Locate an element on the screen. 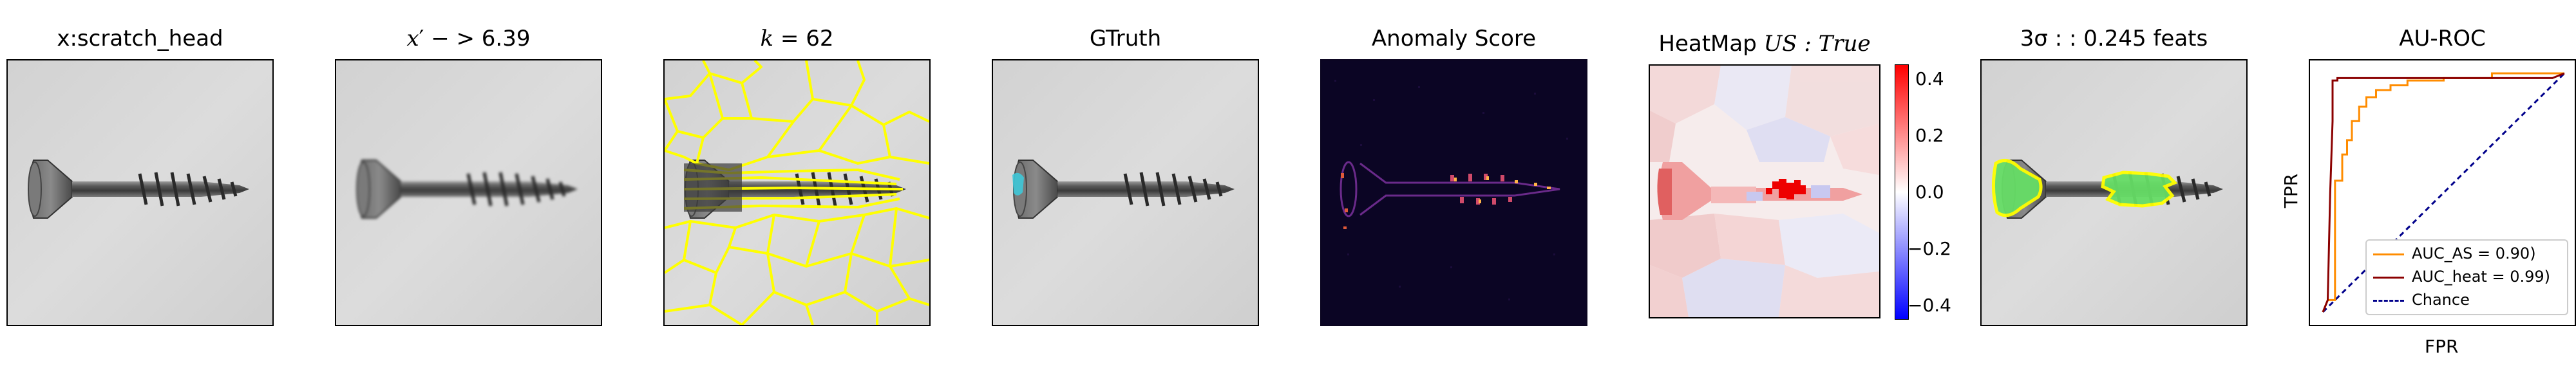  colorbar is located at coordinates (1902, 192).